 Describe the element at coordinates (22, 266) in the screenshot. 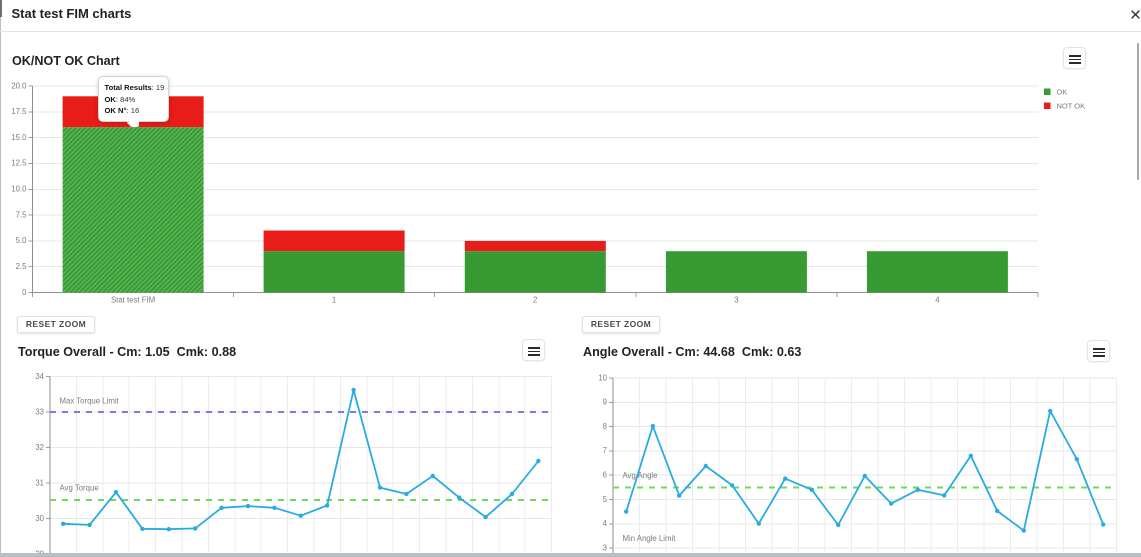

I see `svg-text: 2.5` at that location.